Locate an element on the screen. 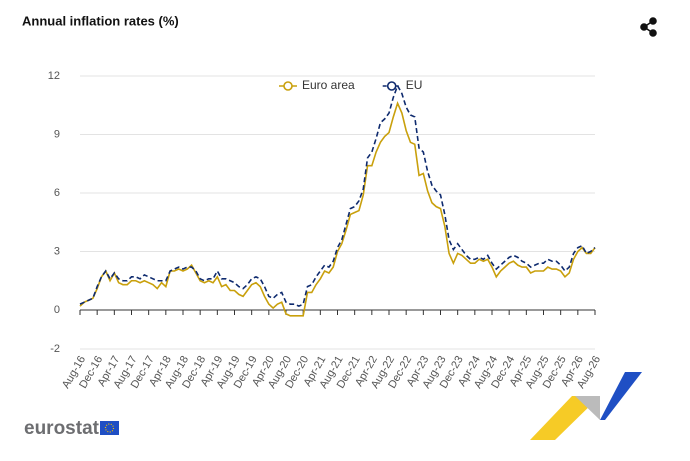  y-tick-label: 9 is located at coordinates (57, 134).